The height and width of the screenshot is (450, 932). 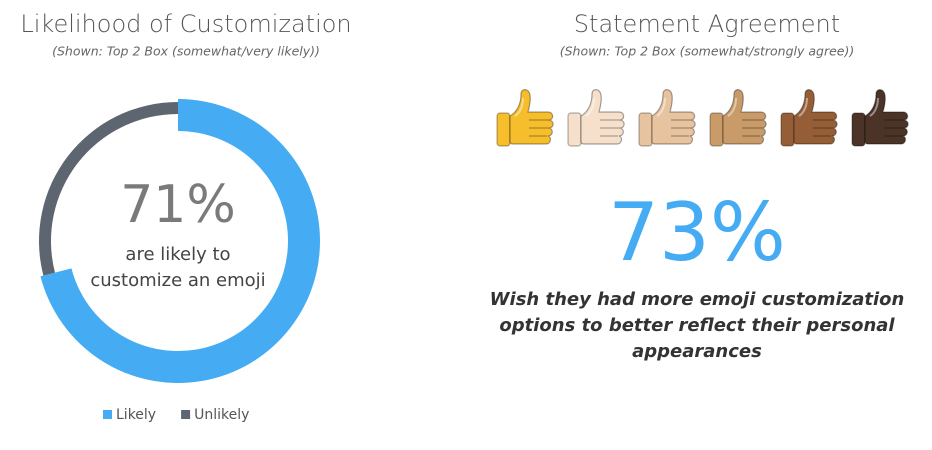 What do you see at coordinates (707, 24) in the screenshot?
I see `statement-title: Statement Agreement` at bounding box center [707, 24].